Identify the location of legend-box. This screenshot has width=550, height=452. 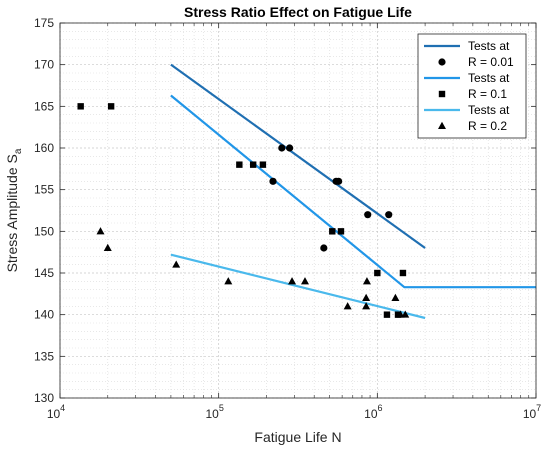
(472, 86).